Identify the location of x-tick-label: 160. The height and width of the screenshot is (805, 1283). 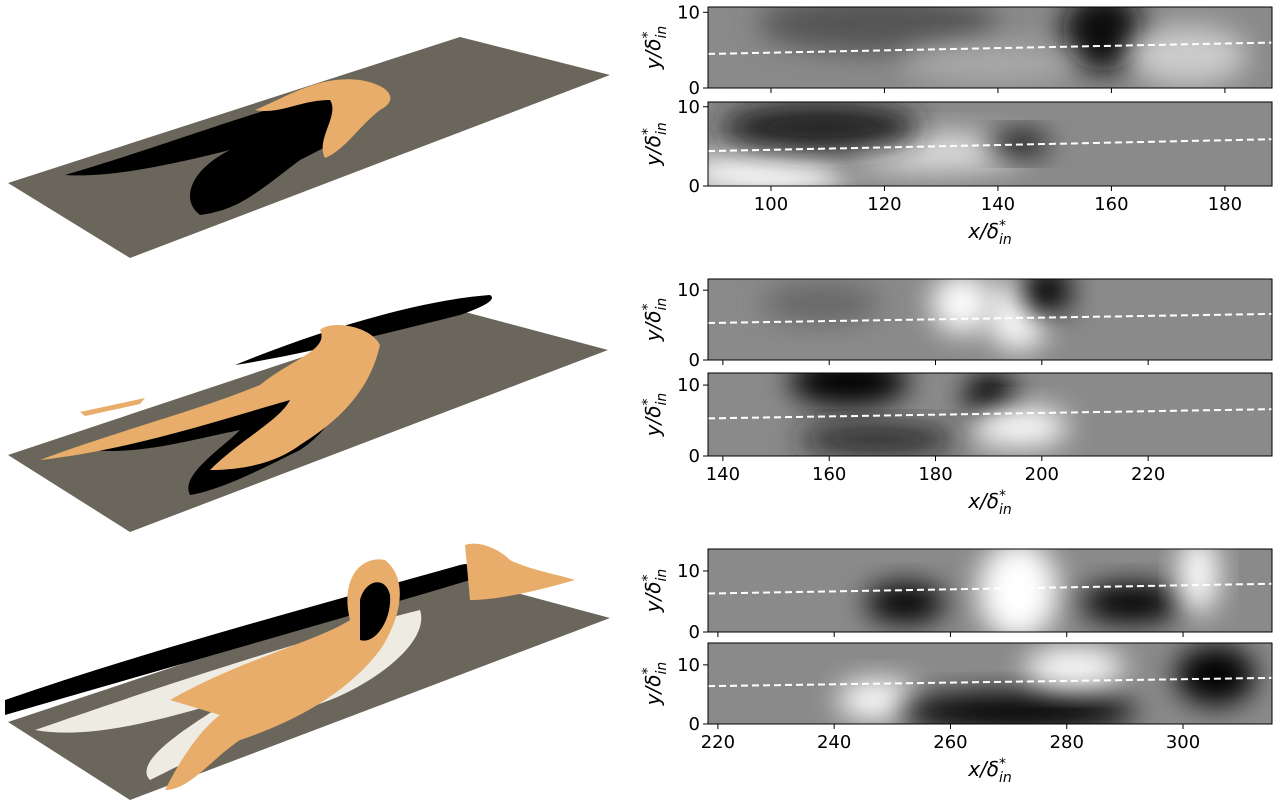
(1111, 204).